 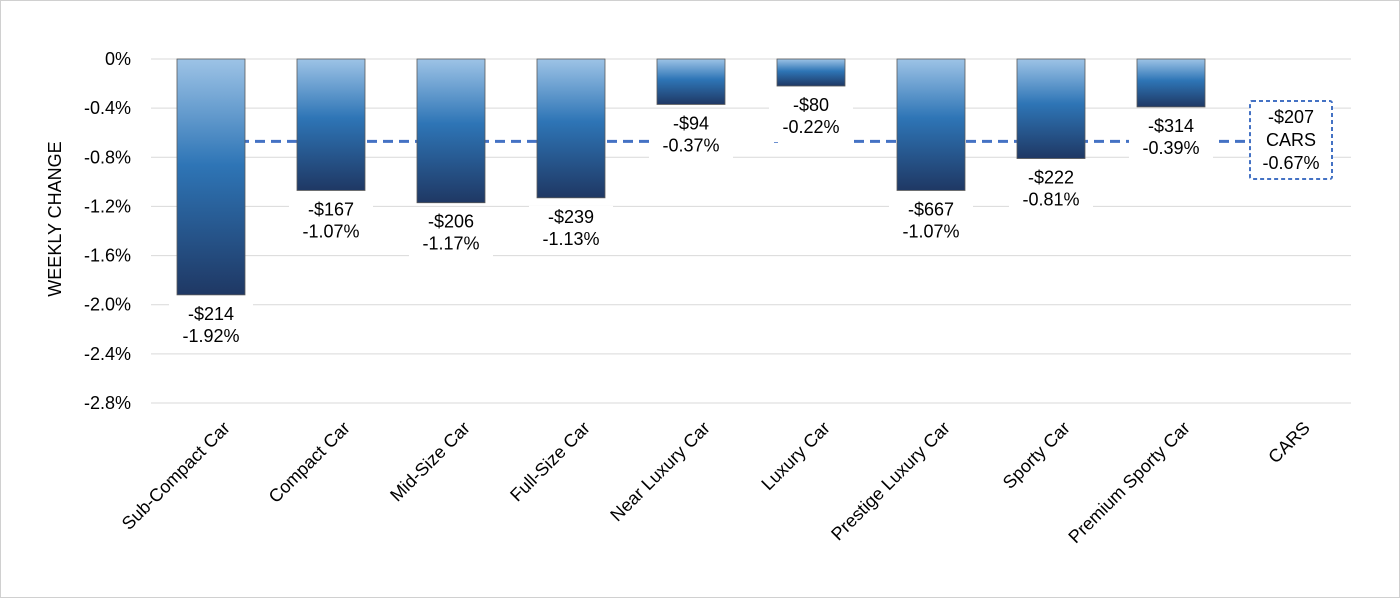 What do you see at coordinates (211, 314) in the screenshot?
I see `data-label-dollar: -$214` at bounding box center [211, 314].